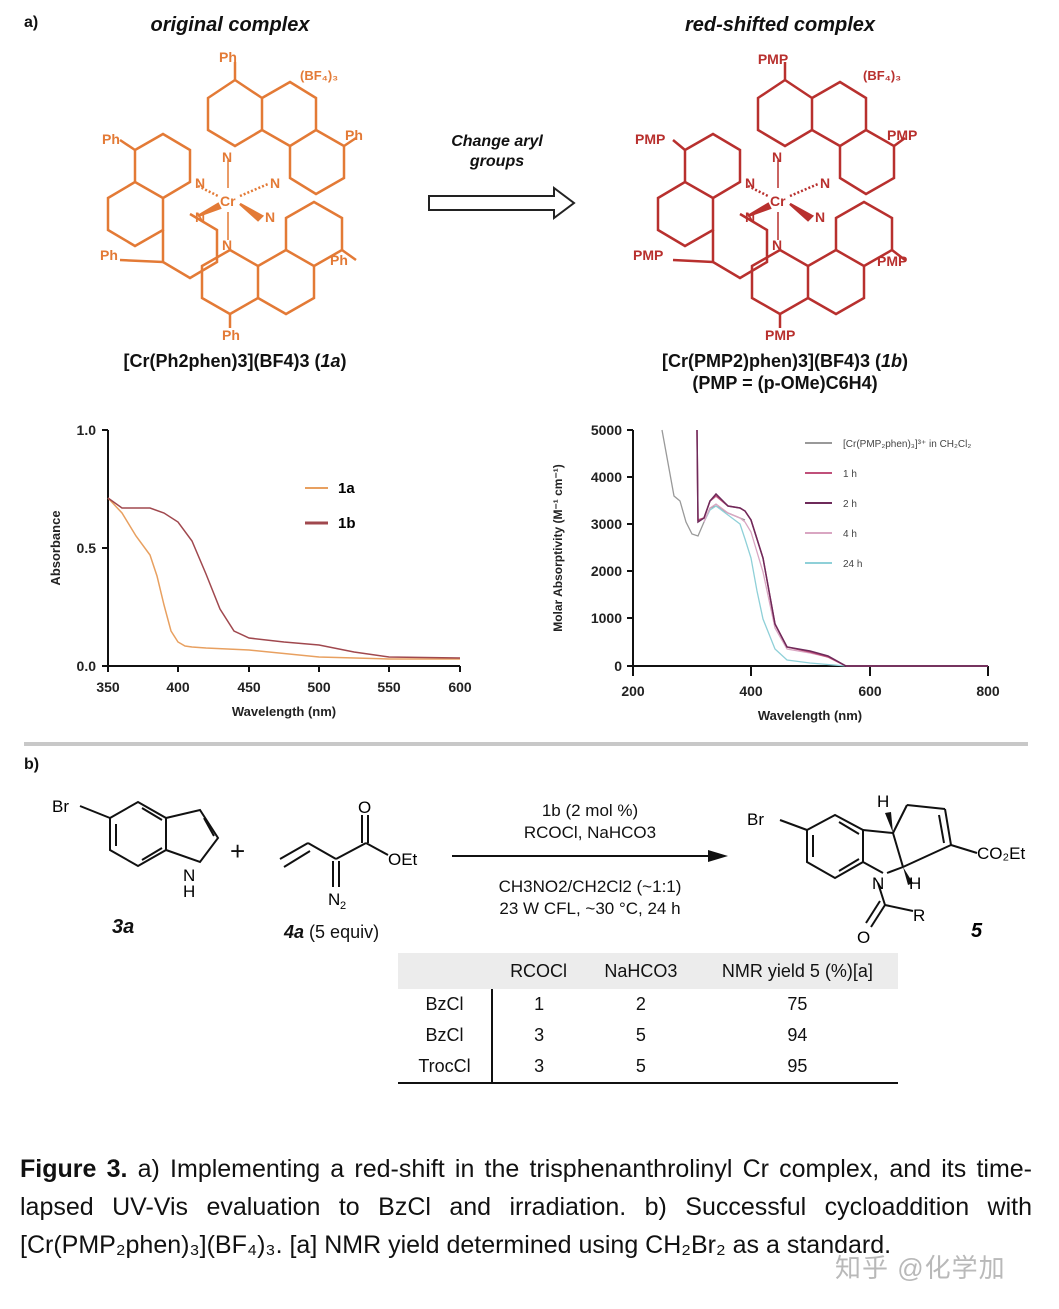 The width and height of the screenshot is (1059, 1309). What do you see at coordinates (797, 1066) in the screenshot?
I see `cell-yield: 95` at bounding box center [797, 1066].